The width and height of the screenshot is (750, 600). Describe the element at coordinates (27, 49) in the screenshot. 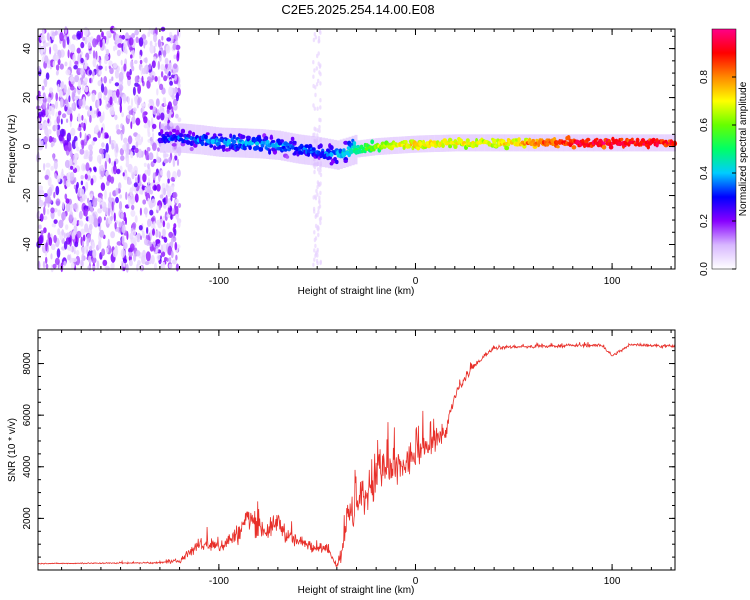

I see `heatmap-y-tick-label: 40` at that location.